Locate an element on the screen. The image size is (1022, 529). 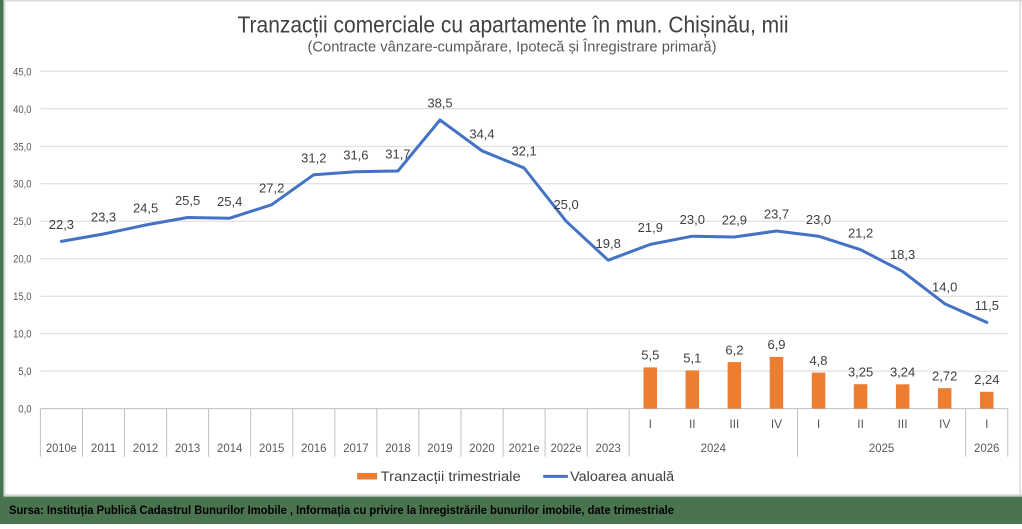
svg-text: 21,9 is located at coordinates (650, 227).